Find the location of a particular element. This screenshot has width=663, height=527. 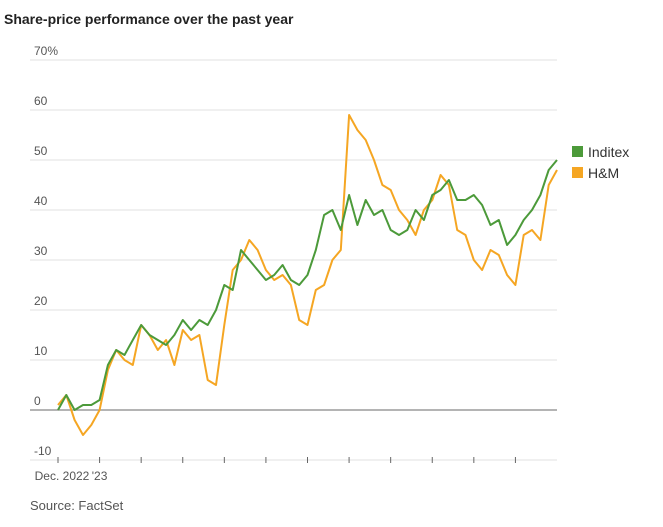

legend-label: H&M is located at coordinates (603, 173).